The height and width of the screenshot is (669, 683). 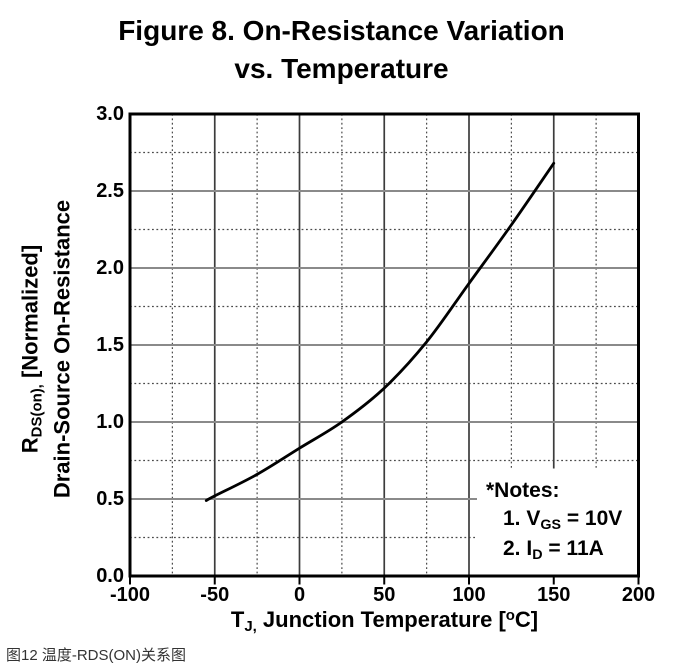 I want to click on x-tick-label: 200, so click(x=638, y=595).